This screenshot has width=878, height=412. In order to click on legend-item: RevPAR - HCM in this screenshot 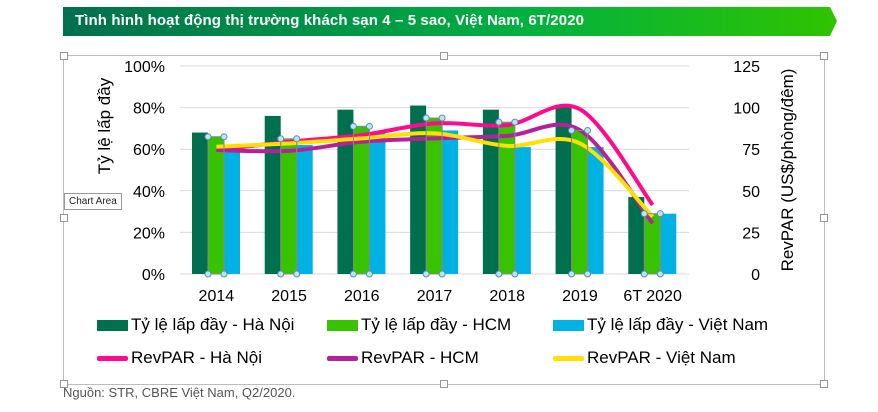, I will do `click(403, 358)`.